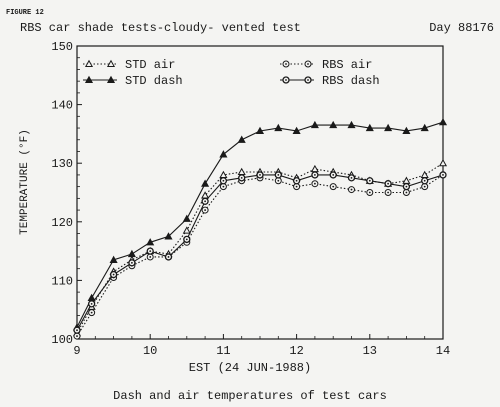 The image size is (500, 407). Describe the element at coordinates (150, 351) in the screenshot. I see `x-tick-label: 10` at that location.